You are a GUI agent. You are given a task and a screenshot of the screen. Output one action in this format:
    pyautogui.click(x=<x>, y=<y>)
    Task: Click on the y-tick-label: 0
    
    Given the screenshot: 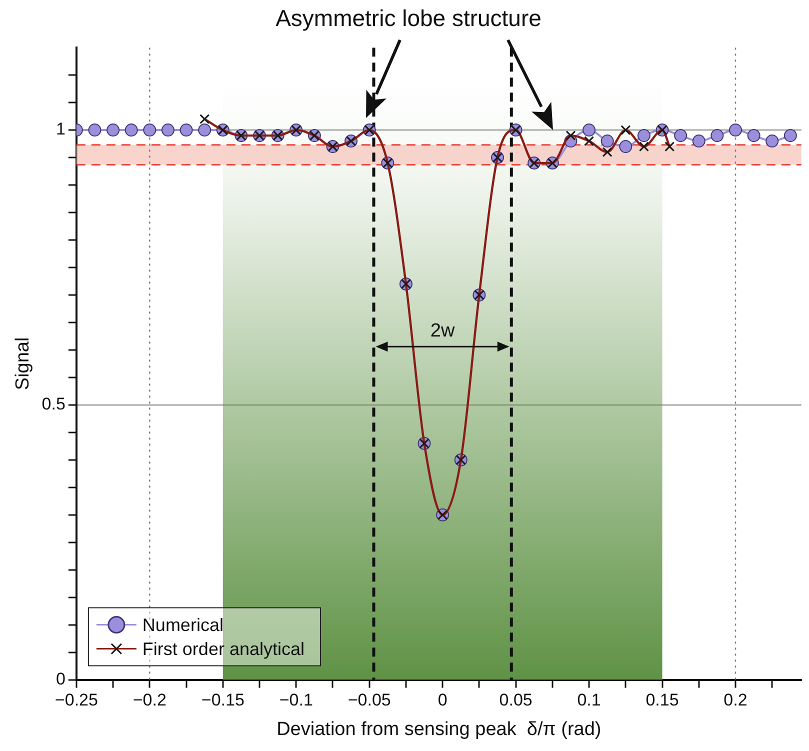 What is the action you would take?
    pyautogui.click(x=61, y=678)
    